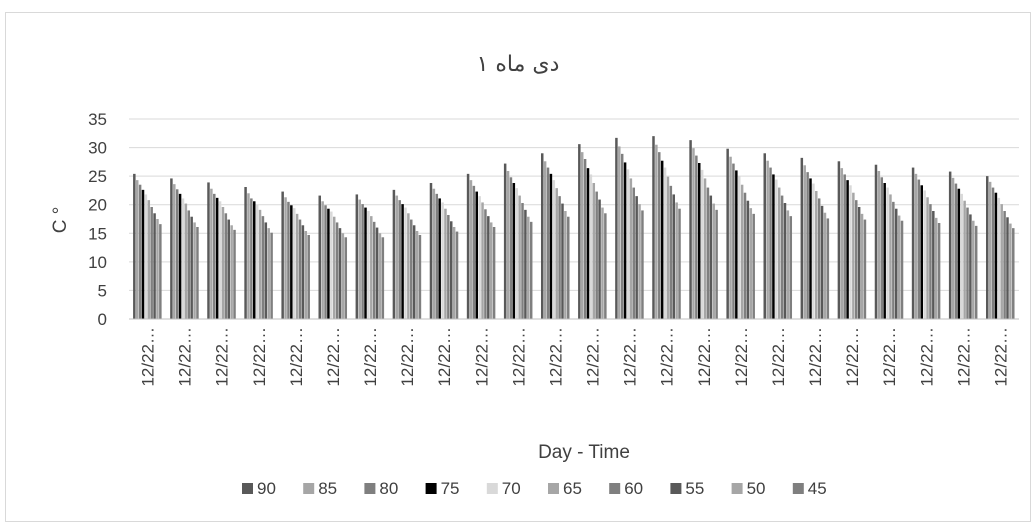 This screenshot has height=526, width=1036. What do you see at coordinates (97, 205) in the screenshot?
I see `y-tick-label: 20` at bounding box center [97, 205].